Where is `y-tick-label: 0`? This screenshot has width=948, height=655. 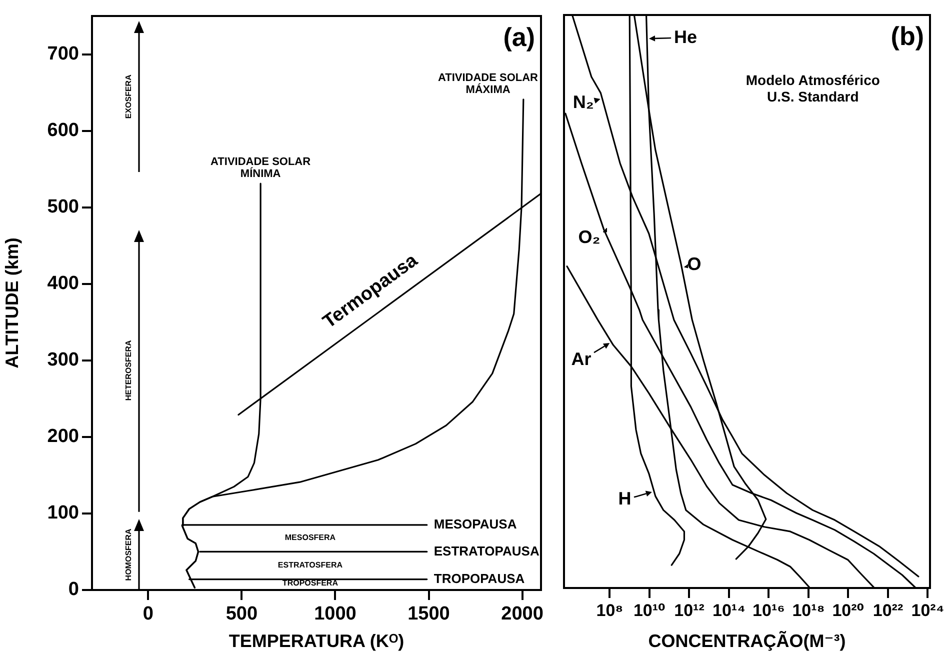
y-tick-label: 0 is located at coordinates (73, 589).